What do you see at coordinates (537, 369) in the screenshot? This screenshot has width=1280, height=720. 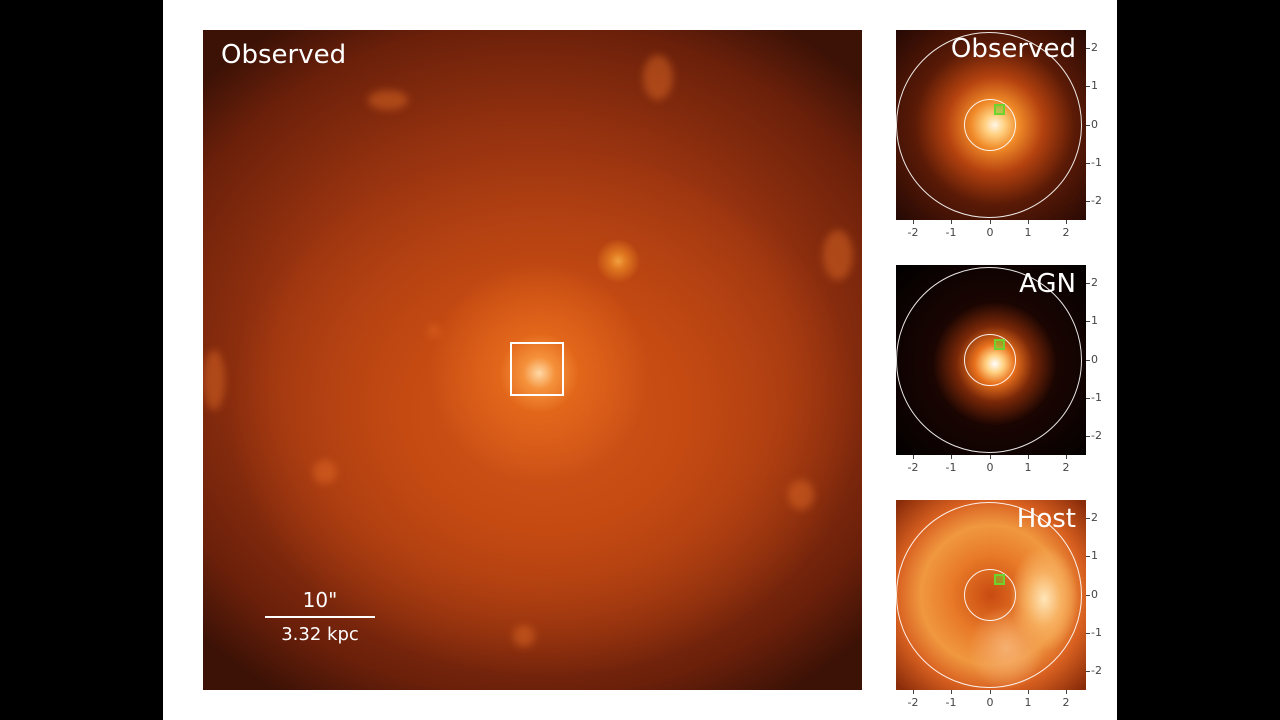 I see `zoom-region-box` at bounding box center [537, 369].